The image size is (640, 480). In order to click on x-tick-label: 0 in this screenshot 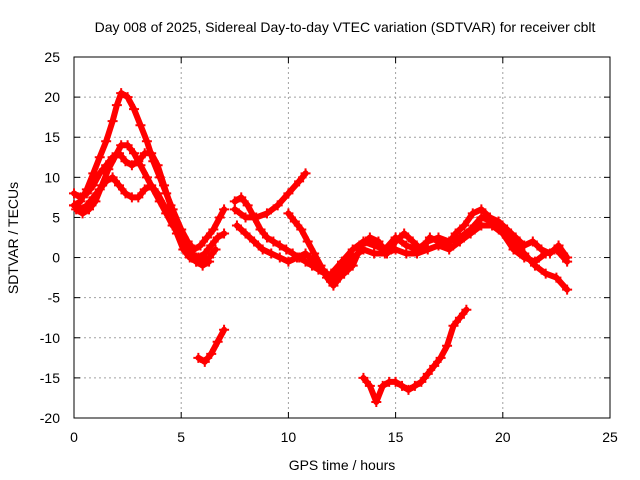, I will do `click(74, 437)`.